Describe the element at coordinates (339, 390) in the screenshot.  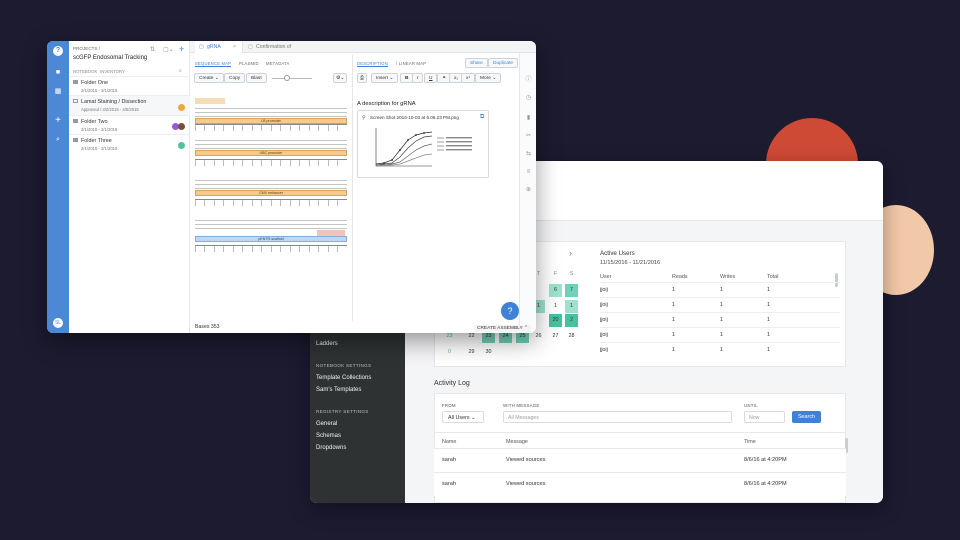
I see `sidebar-item-sams-templates: Sam's Templates` at that location.